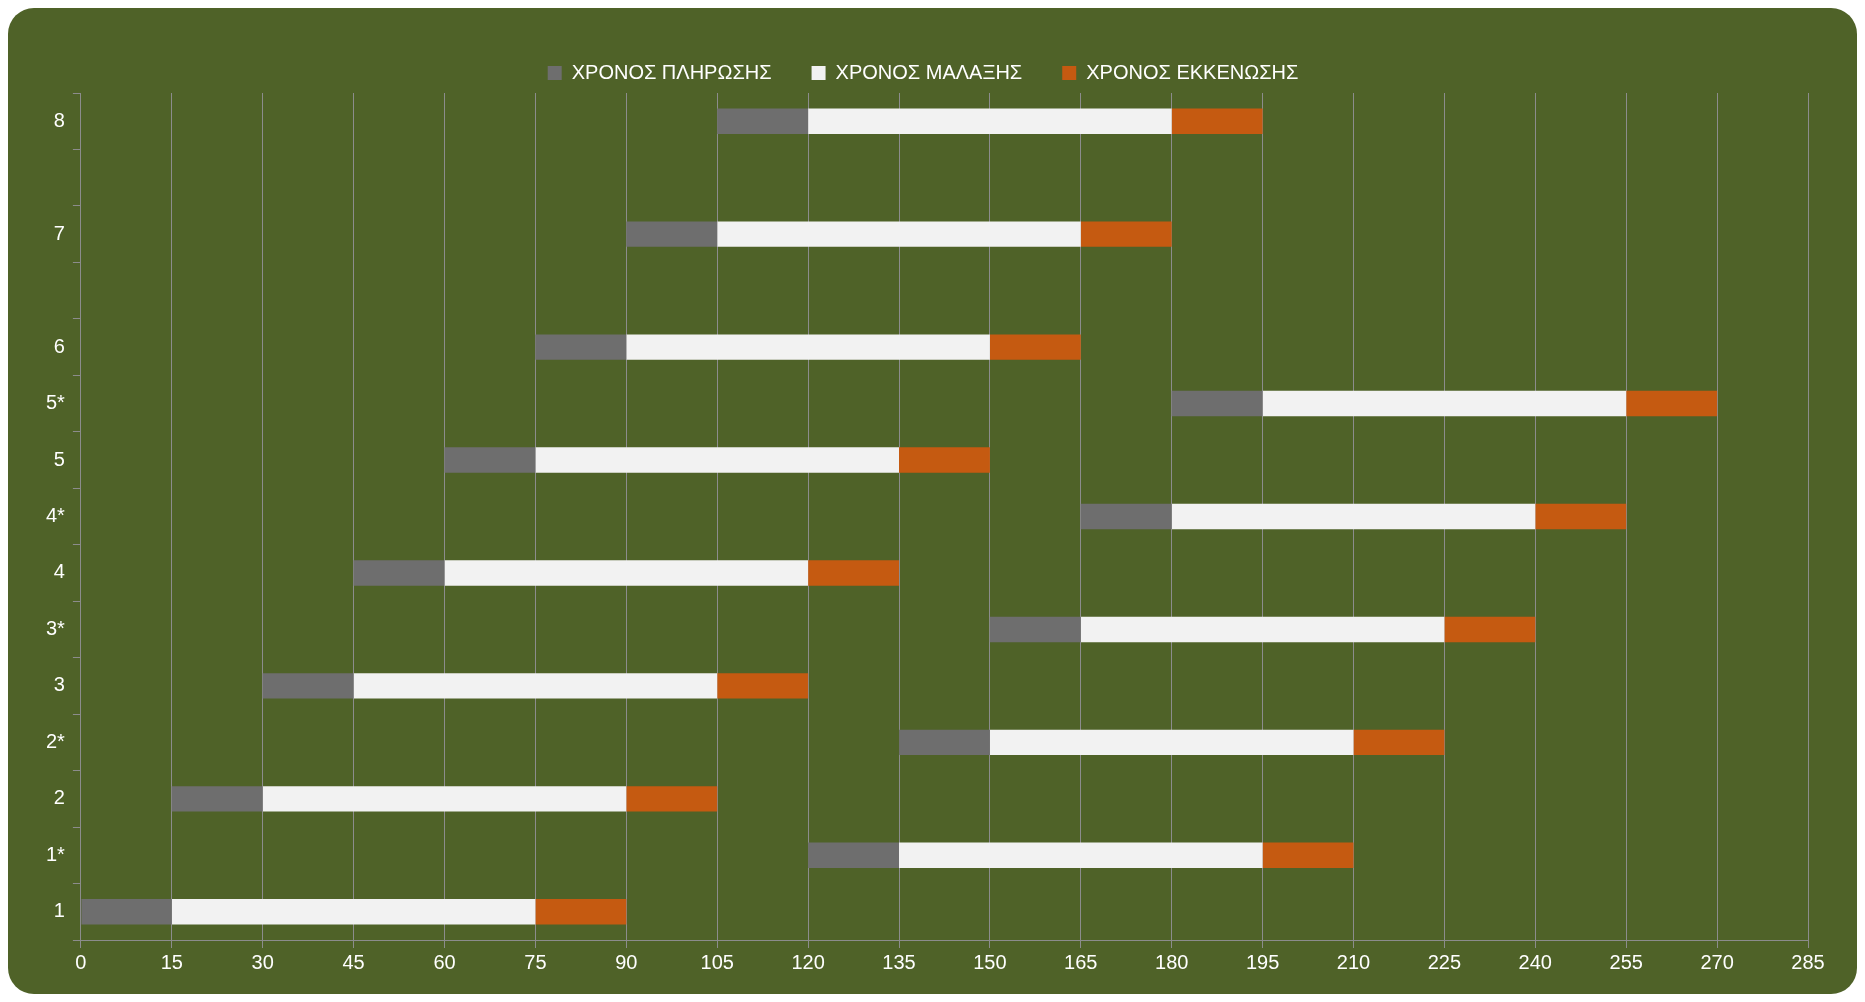 Image resolution: width=1865 pixels, height=1002 pixels. Describe the element at coordinates (59, 119) in the screenshot. I see `y-tick-label: 8` at that location.